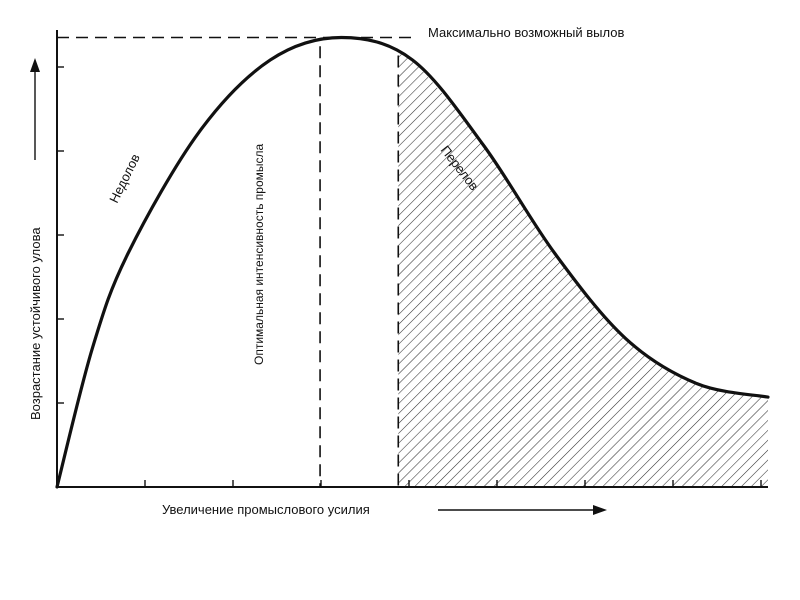 The height and width of the screenshot is (600, 800). Describe the element at coordinates (35, 65) in the screenshot. I see `y-axis-arrow-icon` at that location.